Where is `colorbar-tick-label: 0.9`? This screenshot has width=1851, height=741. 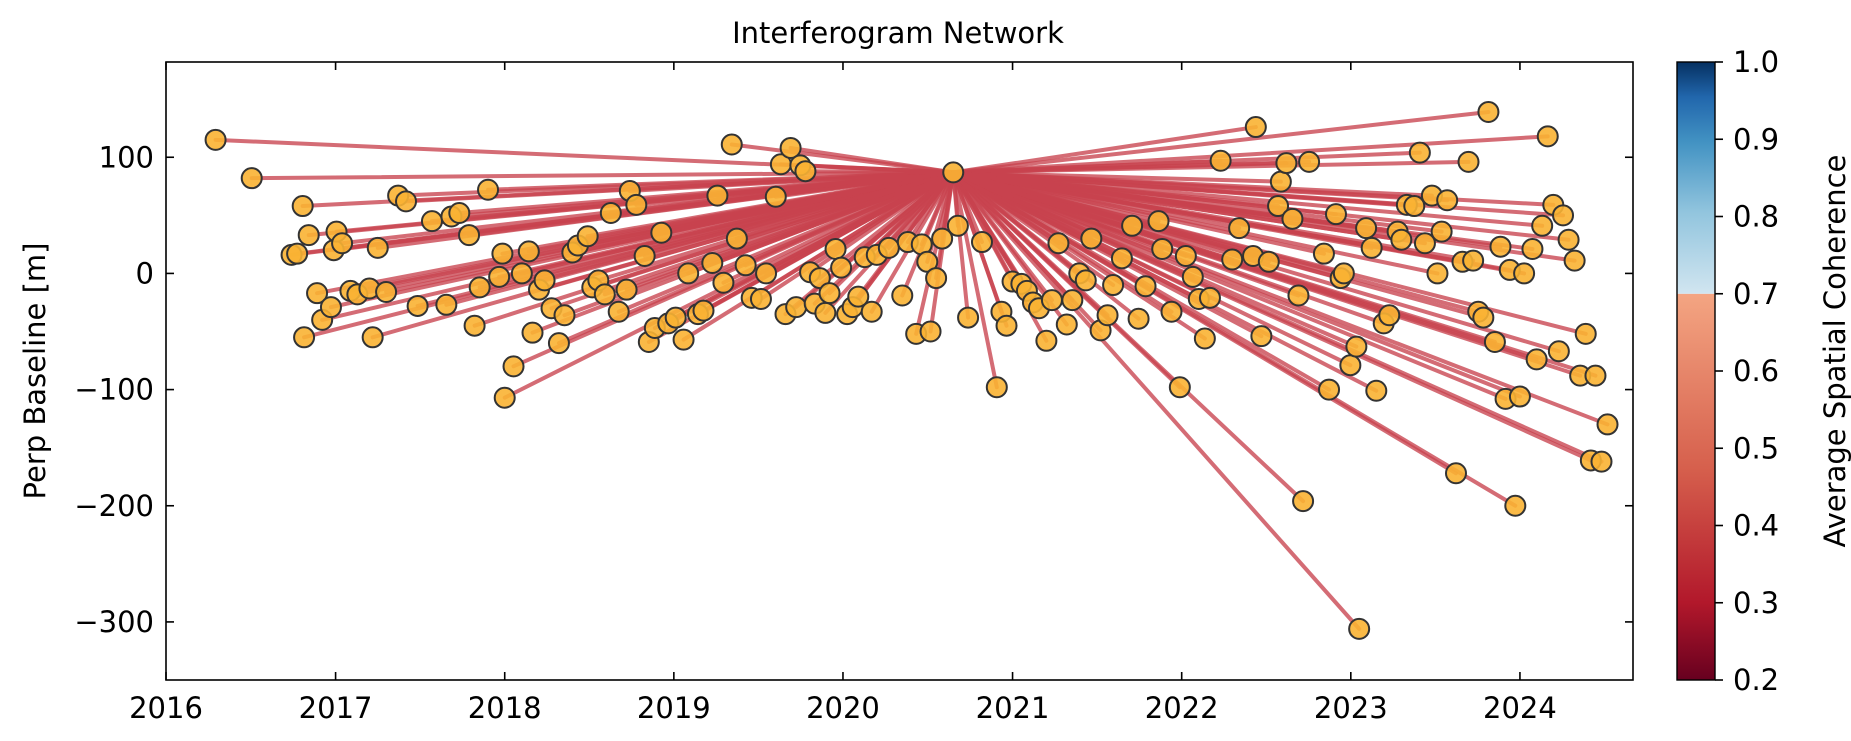
colorbar-tick-label: 0.9 is located at coordinates (1756, 139).